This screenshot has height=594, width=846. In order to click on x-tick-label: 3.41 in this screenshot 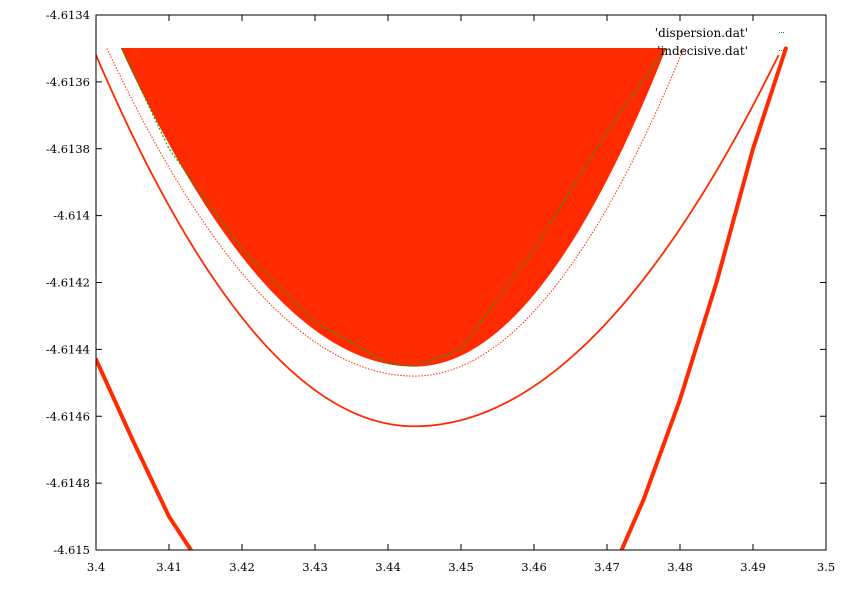, I will do `click(169, 567)`.